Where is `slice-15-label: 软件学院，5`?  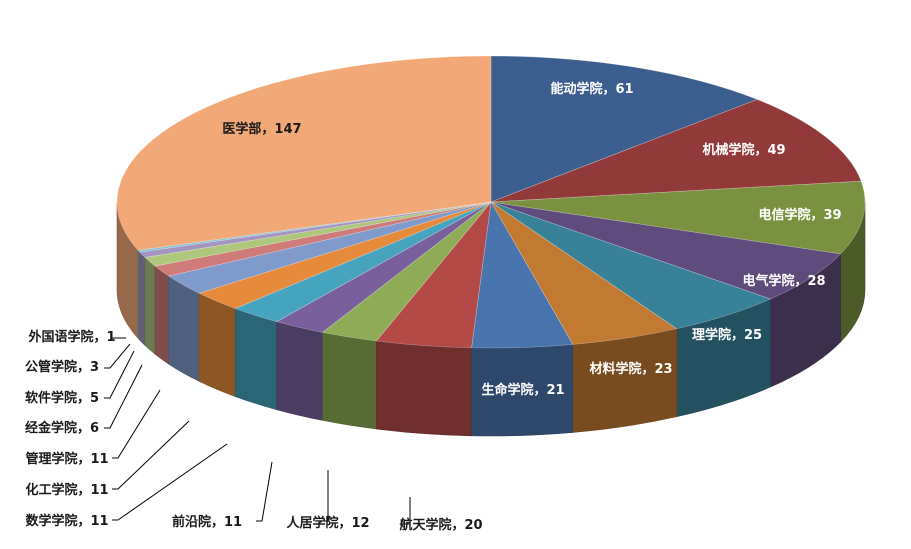 slice-15-label: 软件学院，5 is located at coordinates (62, 398).